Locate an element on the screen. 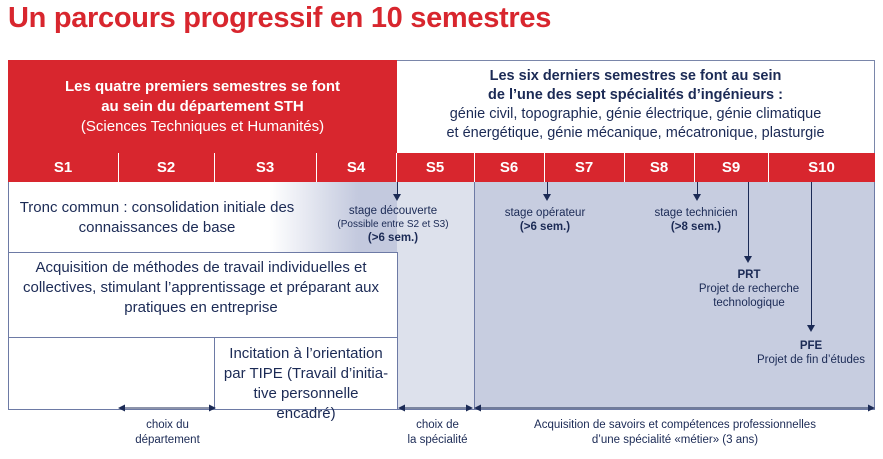 This screenshot has height=459, width=883. semester-s7: S7 is located at coordinates (584, 167).